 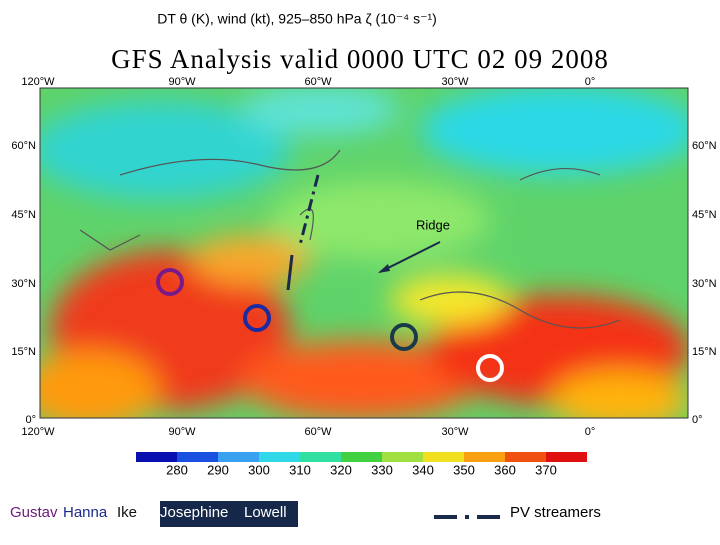 What do you see at coordinates (218, 469) in the screenshot?
I see `colorbar-tick-label: 290` at bounding box center [218, 469].